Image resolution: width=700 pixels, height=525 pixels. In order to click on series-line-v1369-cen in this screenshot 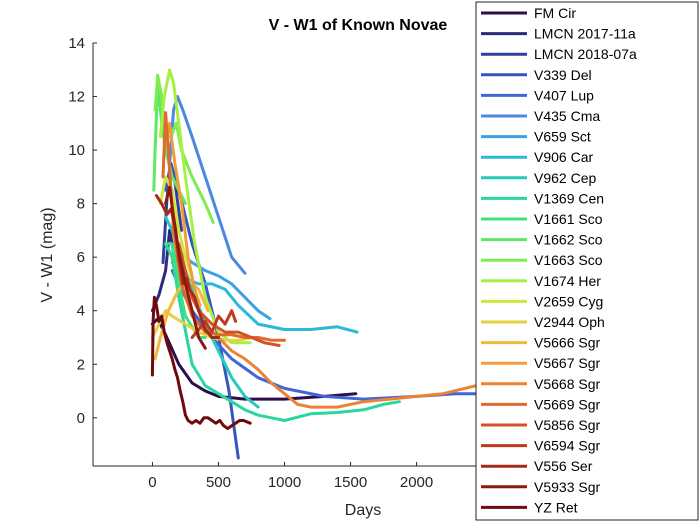, I will do `click(282, 332)`.